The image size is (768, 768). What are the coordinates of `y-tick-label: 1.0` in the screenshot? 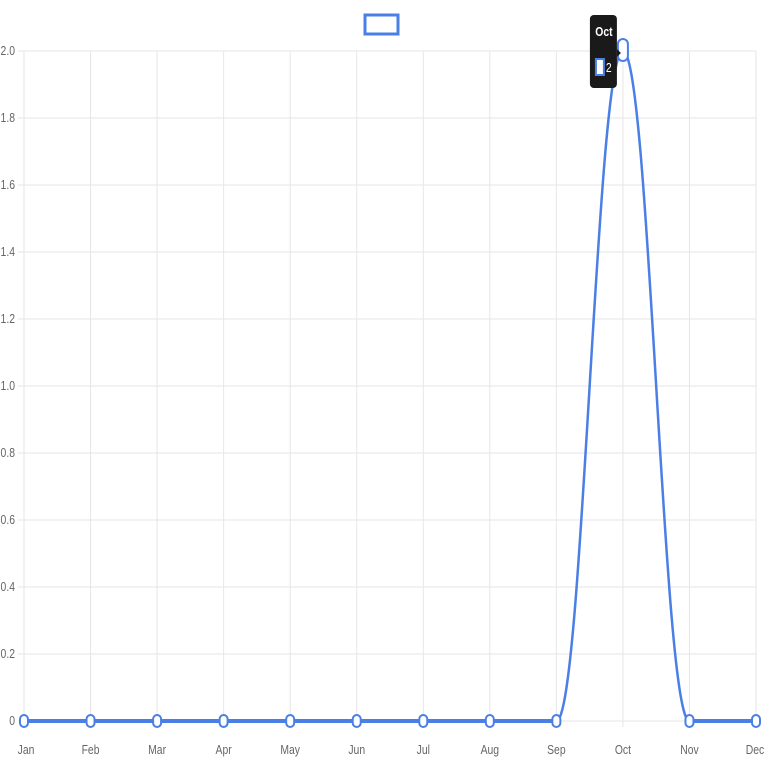 It's located at (8, 386).